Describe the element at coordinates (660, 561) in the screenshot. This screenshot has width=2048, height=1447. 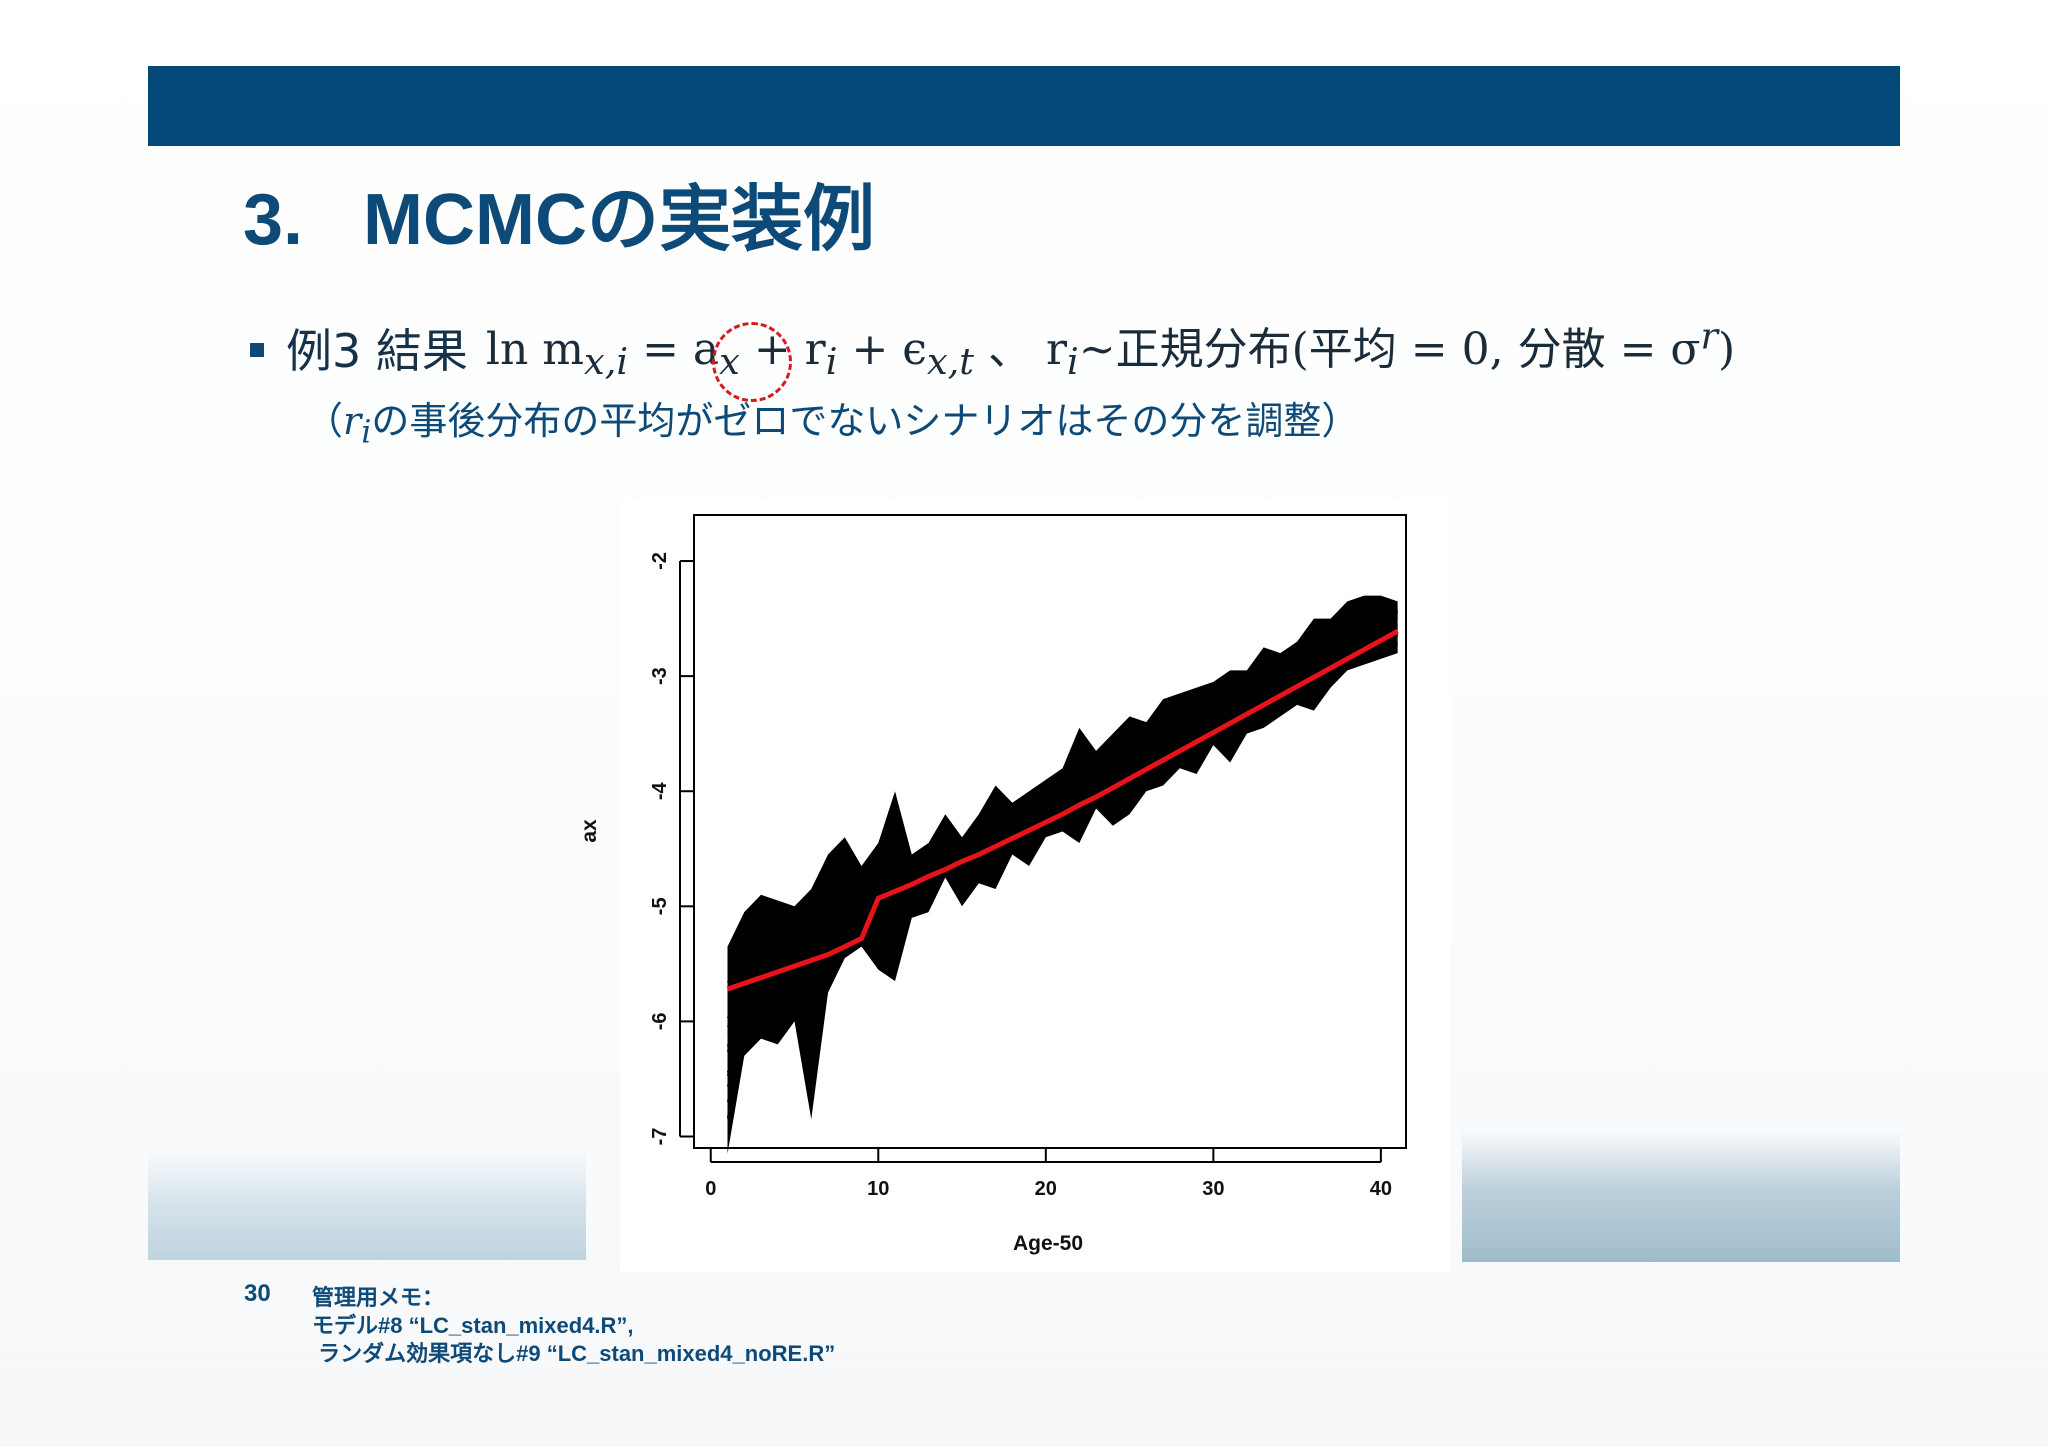
I see `y-tick-label: -2` at that location.